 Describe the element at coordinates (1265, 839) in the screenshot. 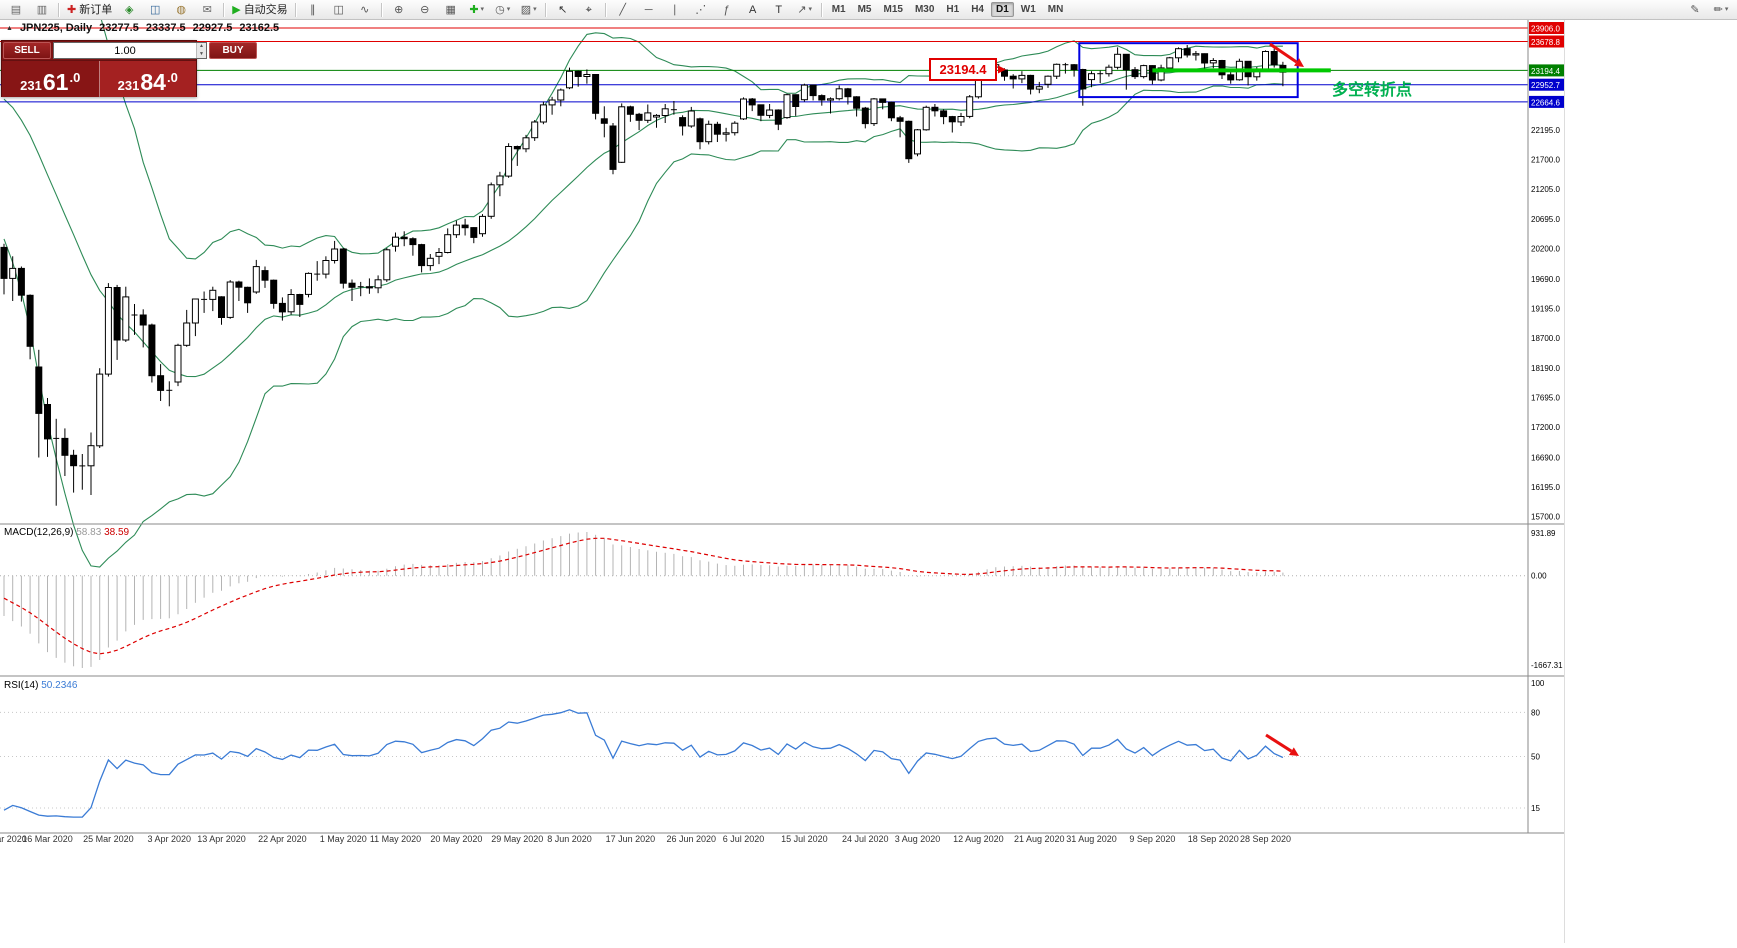

I see `svg-text: 28 Sep 2020` at that location.